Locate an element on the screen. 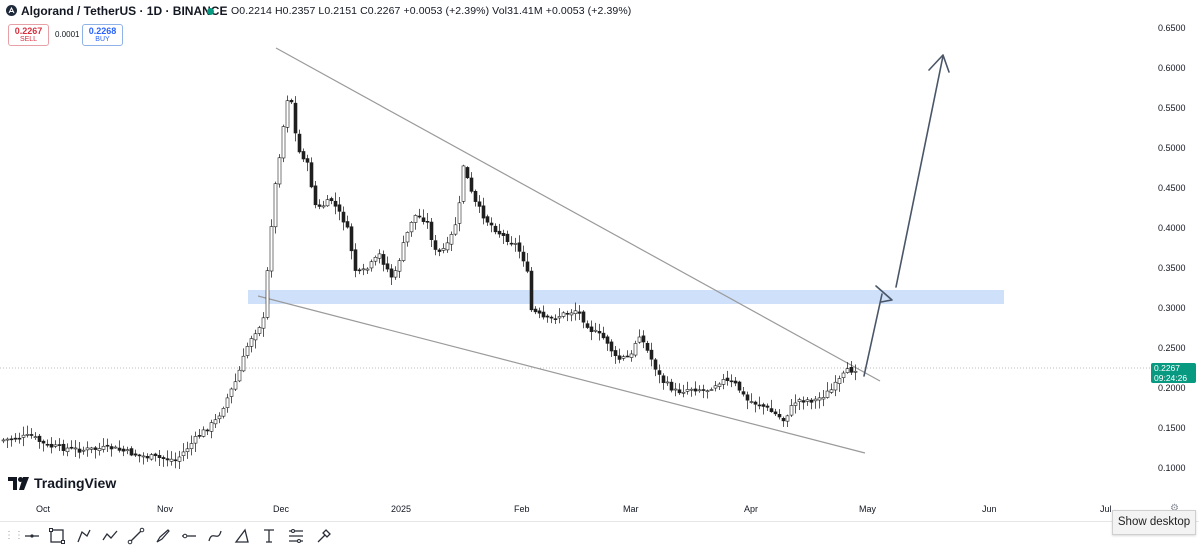  price-axis-label: 0.3000 is located at coordinates (1172, 308).